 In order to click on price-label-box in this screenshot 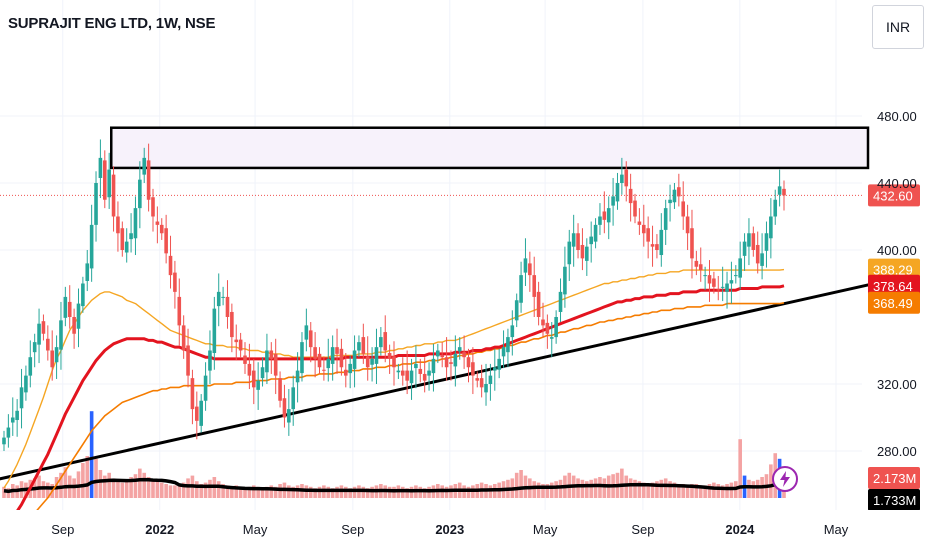, I will do `click(894, 285)`.